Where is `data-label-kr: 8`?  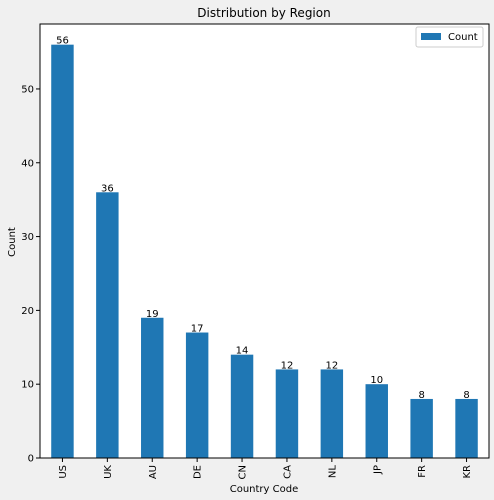 data-label-kr: 8 is located at coordinates (466, 395).